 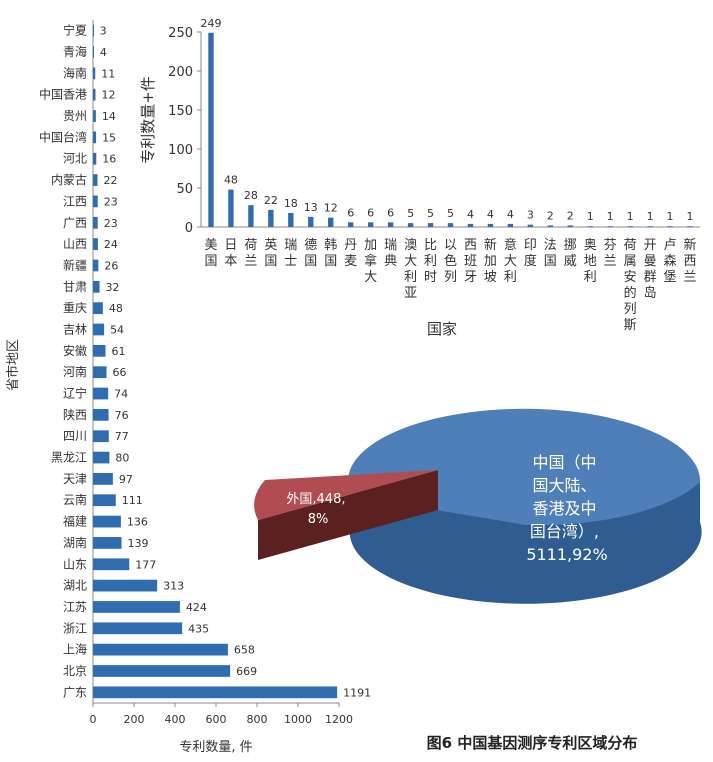 What do you see at coordinates (180, 33) in the screenshot?
I see `country-y-tick-label: 250` at bounding box center [180, 33].